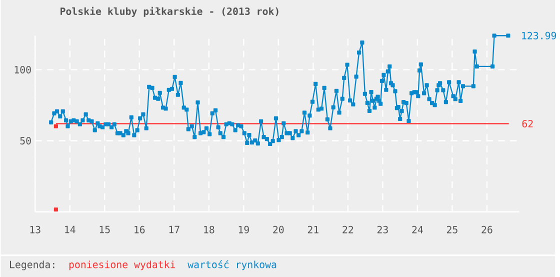 The width and height of the screenshot is (560, 277). What do you see at coordinates (174, 230) in the screenshot?
I see `x-tick-label: 17` at bounding box center [174, 230].